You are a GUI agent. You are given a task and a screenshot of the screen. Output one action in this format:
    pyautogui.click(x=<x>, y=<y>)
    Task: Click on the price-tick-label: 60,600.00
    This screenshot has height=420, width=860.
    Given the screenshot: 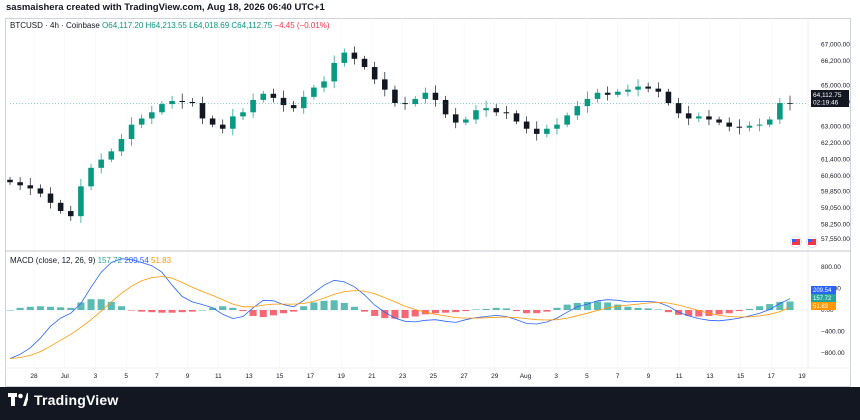 What is the action you would take?
    pyautogui.click(x=835, y=176)
    